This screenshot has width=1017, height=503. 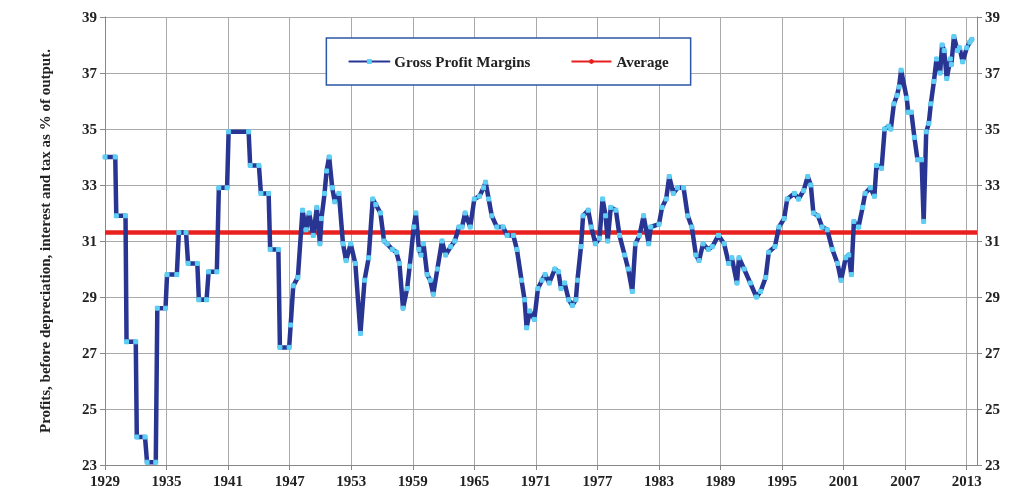 What do you see at coordinates (966, 480) in the screenshot?
I see `x-tick-label: 2013` at bounding box center [966, 480].